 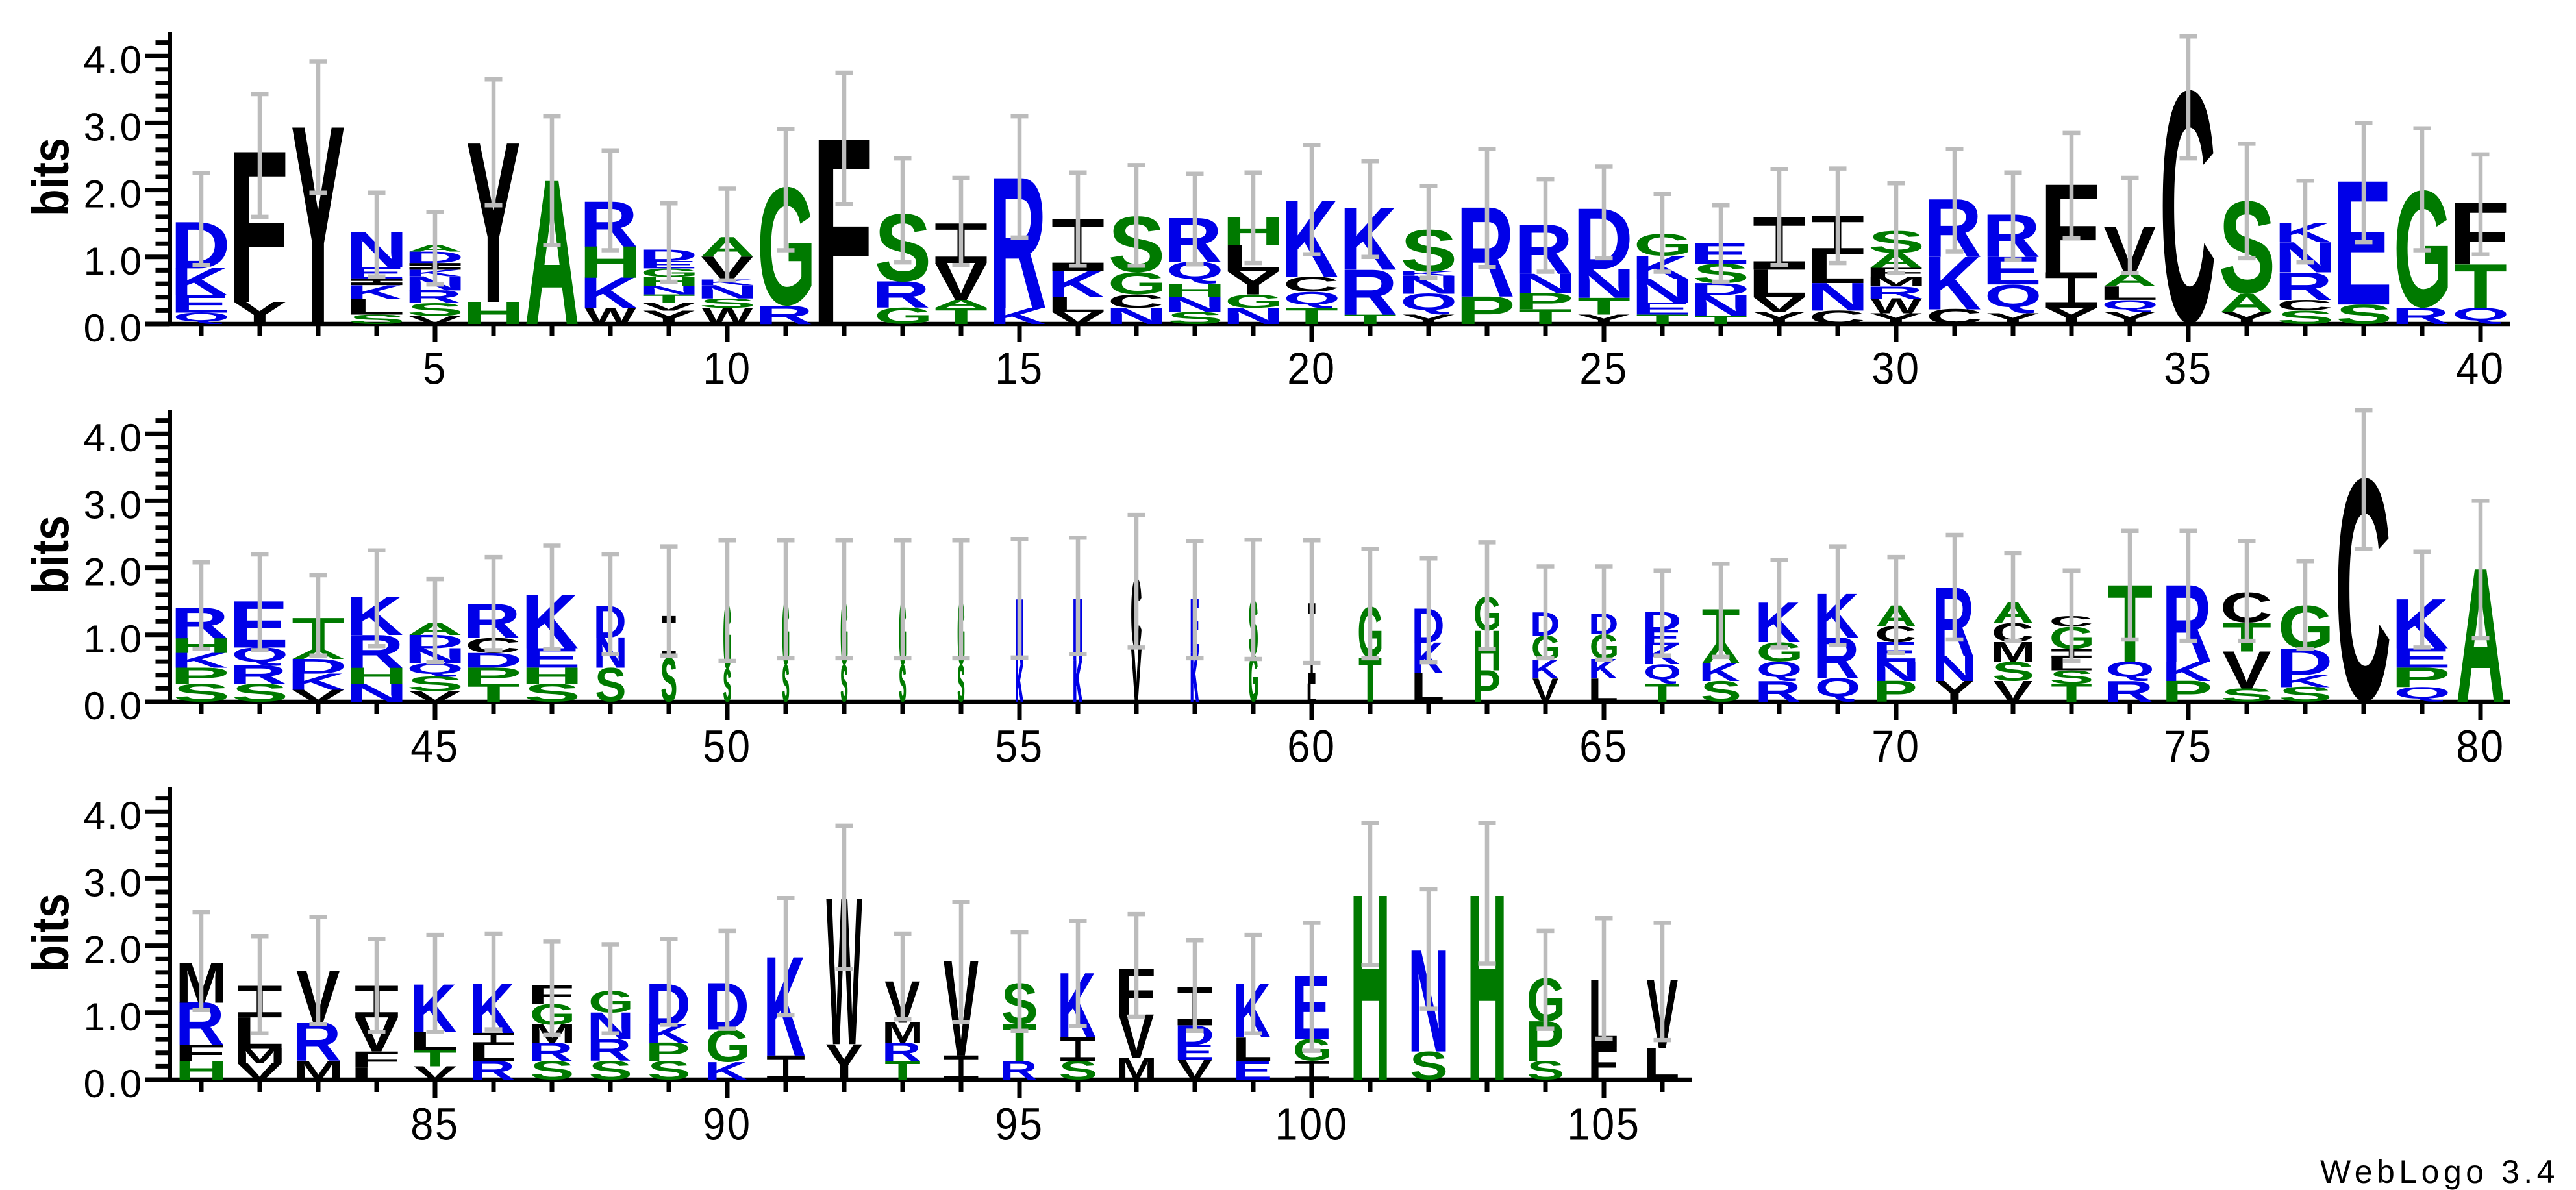 I want to click on svg-text: 35, so click(x=2188, y=369).